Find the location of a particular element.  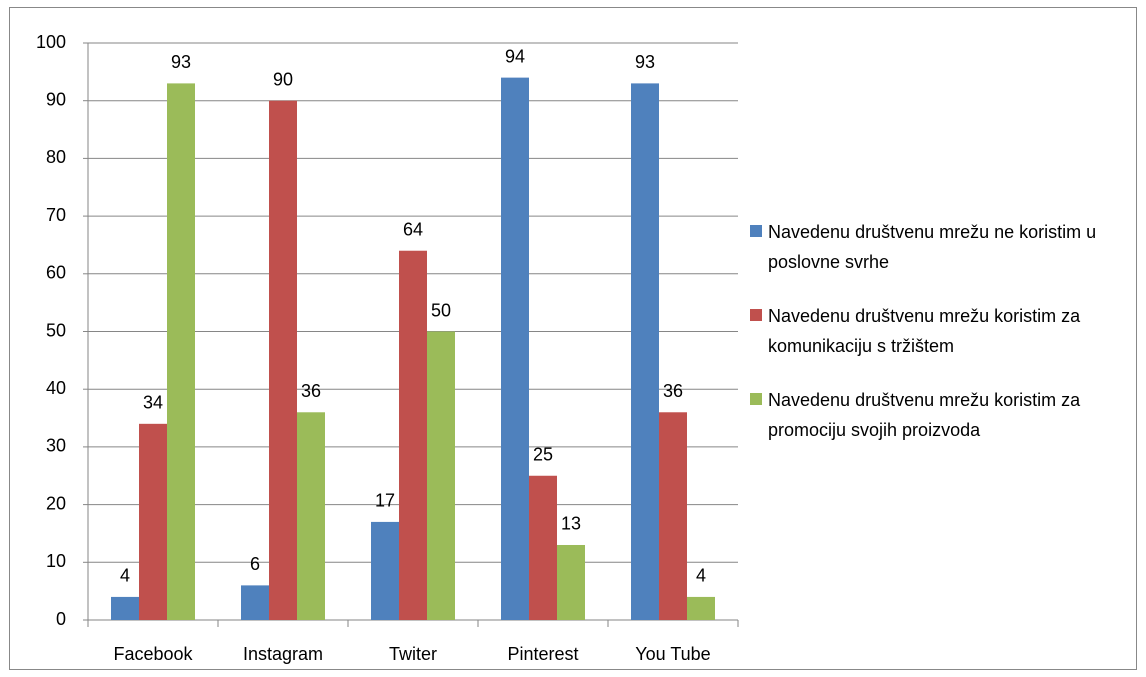

y-tick-label: 20 is located at coordinates (56, 503).